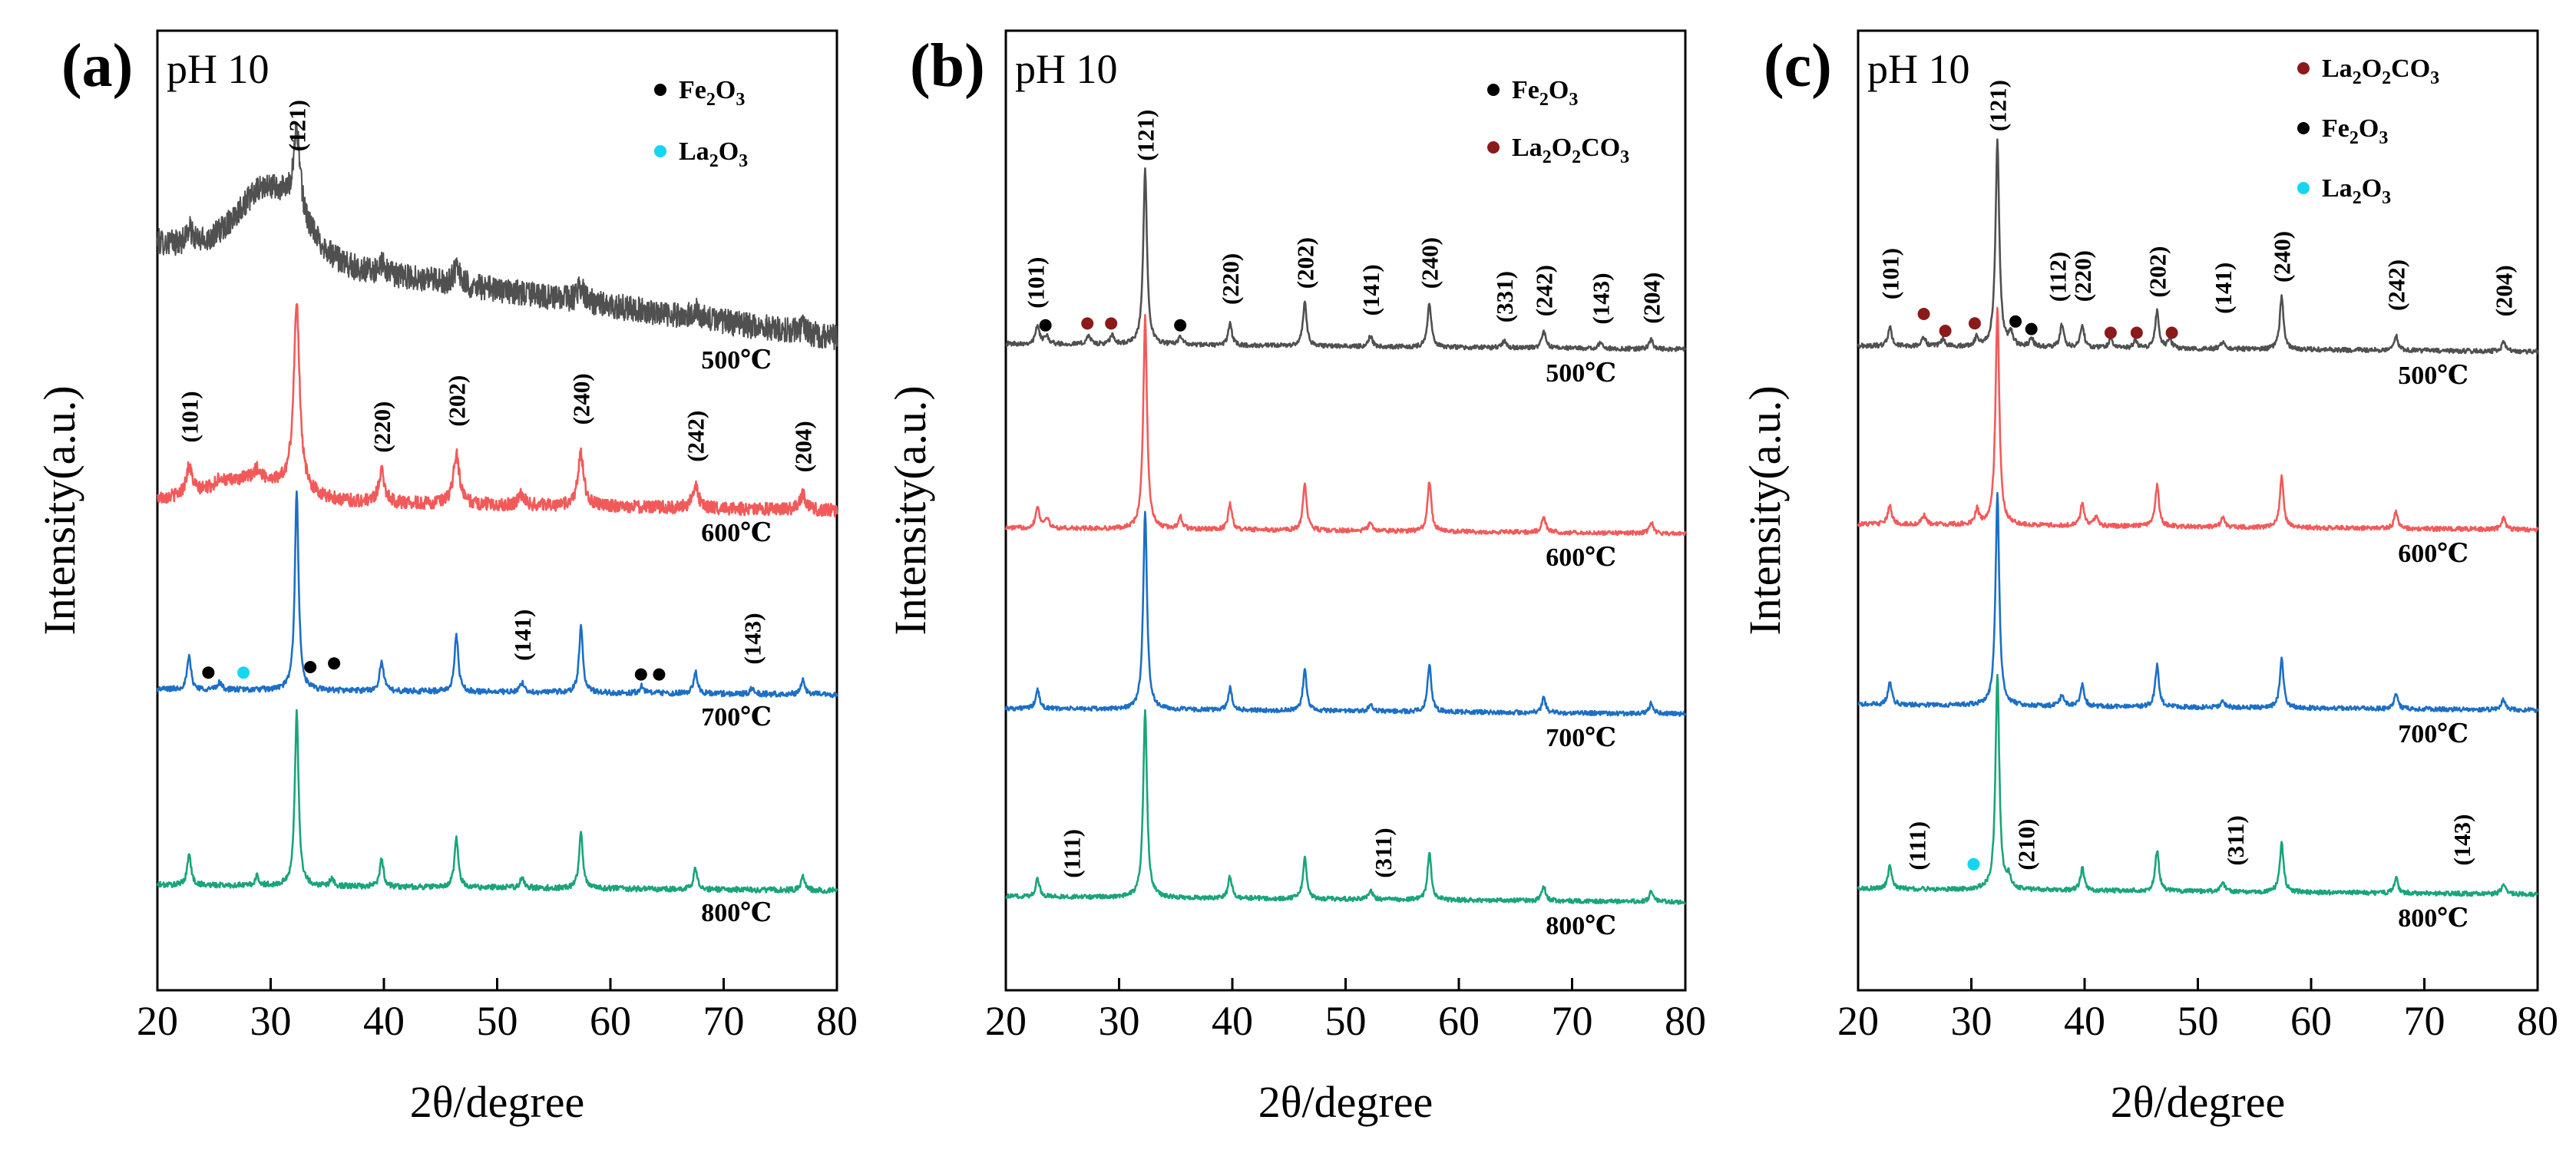 This screenshot has width=2576, height=1153. What do you see at coordinates (2058, 277) in the screenshot?
I see `hkl-label: (112)` at bounding box center [2058, 277].